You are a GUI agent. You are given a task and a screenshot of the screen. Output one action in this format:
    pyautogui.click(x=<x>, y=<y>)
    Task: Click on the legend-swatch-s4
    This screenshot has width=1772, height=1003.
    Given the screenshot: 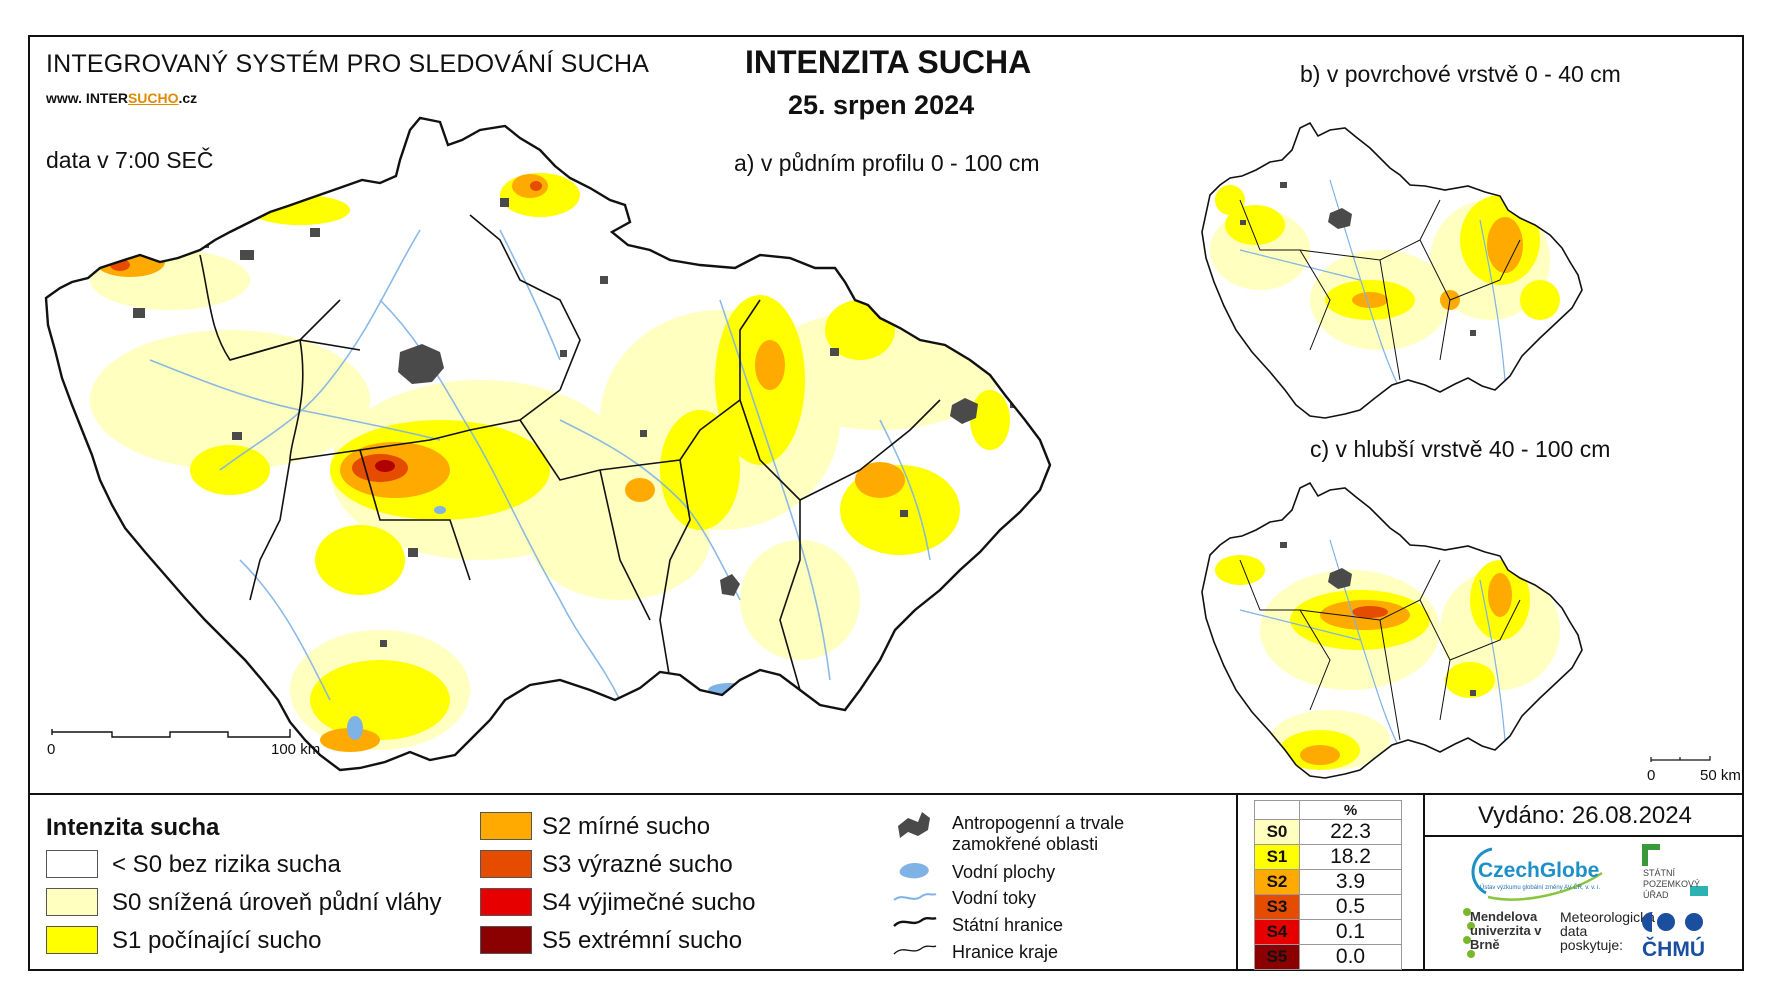 What is the action you would take?
    pyautogui.click(x=506, y=902)
    